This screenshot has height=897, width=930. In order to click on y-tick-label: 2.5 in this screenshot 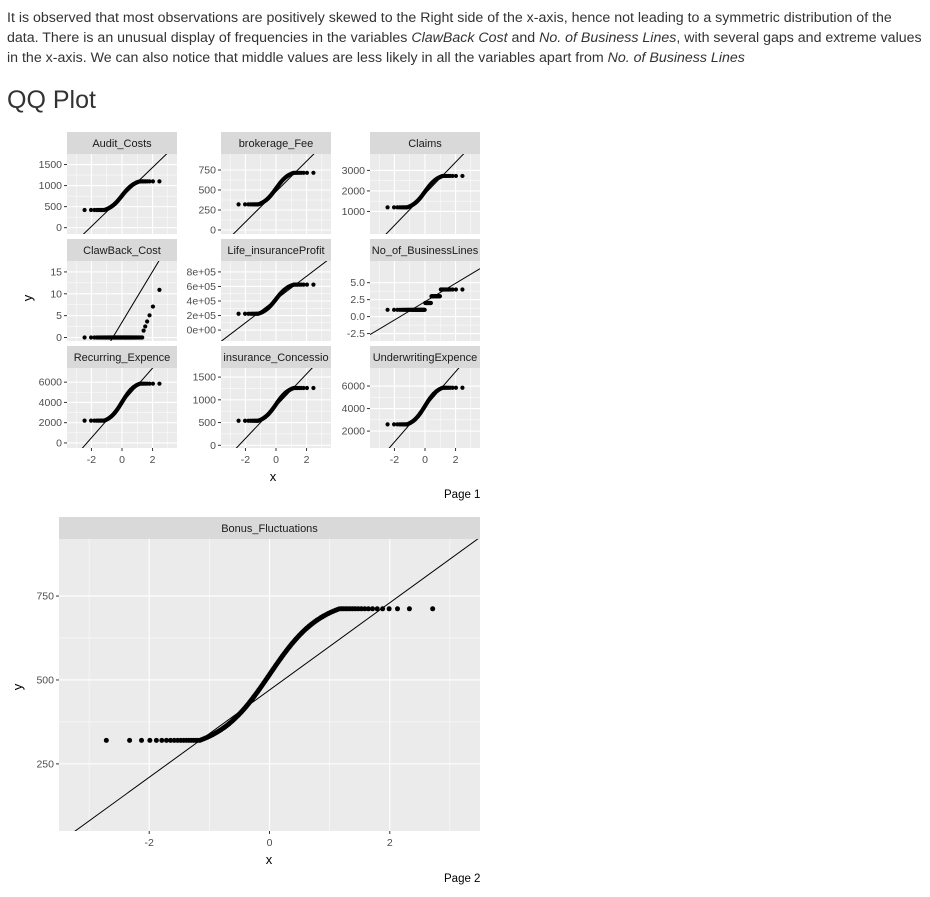, I will do `click(357, 300)`.